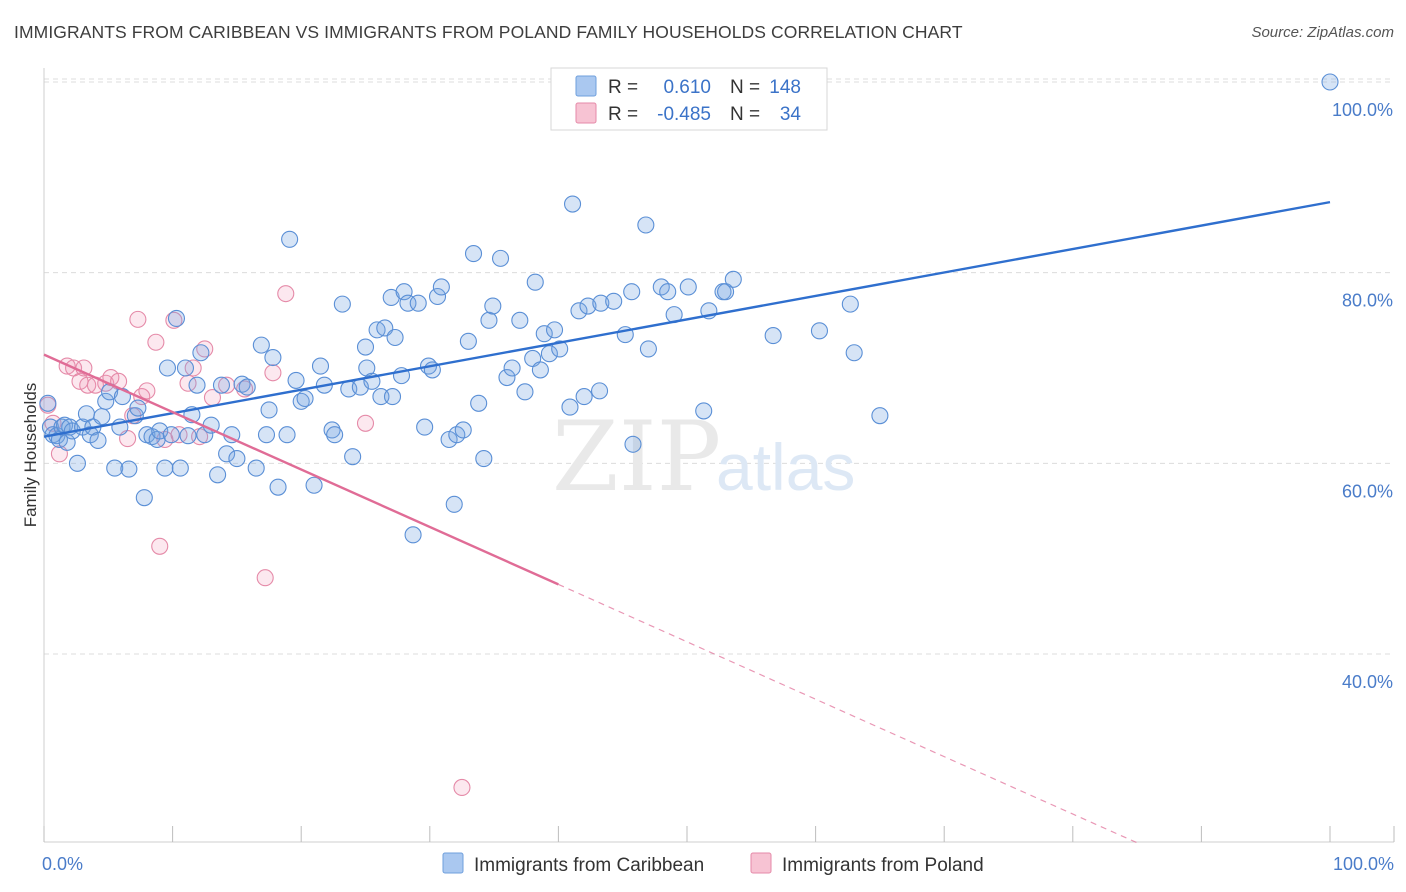  I want to click on legend-n-label-caribbean: N =, so click(745, 87).